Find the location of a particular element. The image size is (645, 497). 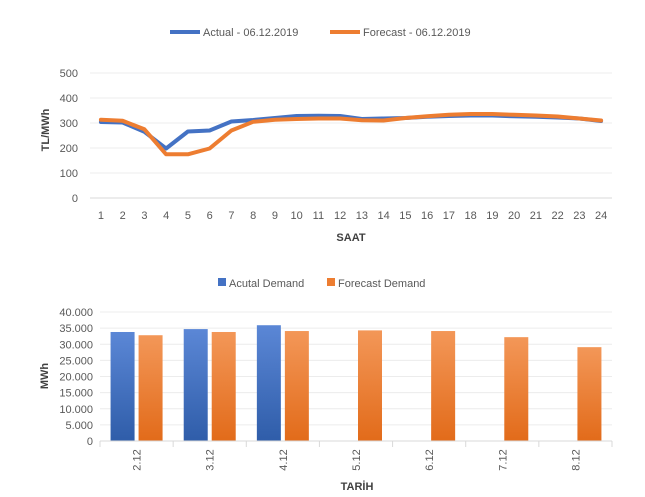

line-x-tick-label: 18 is located at coordinates (471, 216).